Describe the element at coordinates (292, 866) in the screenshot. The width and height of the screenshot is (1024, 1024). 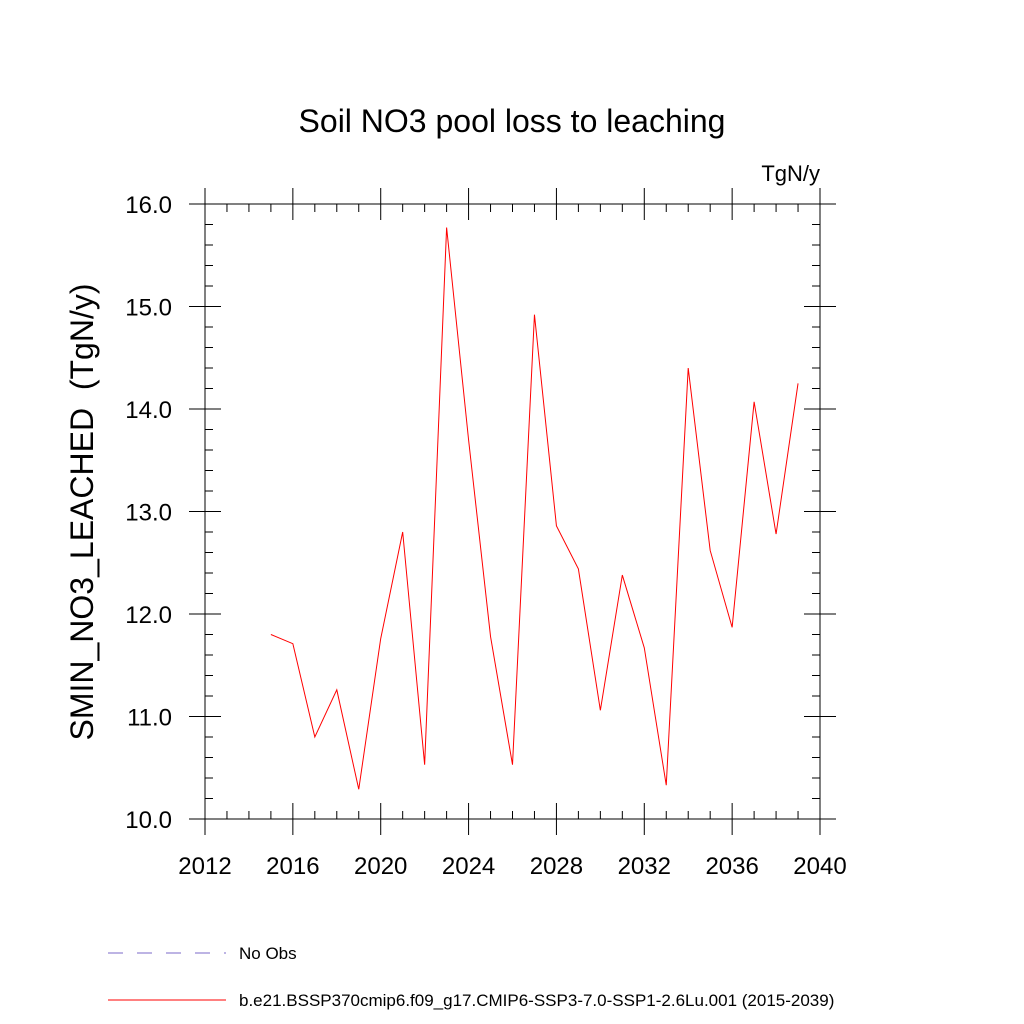
I see `x-tick-label: 2016` at that location.